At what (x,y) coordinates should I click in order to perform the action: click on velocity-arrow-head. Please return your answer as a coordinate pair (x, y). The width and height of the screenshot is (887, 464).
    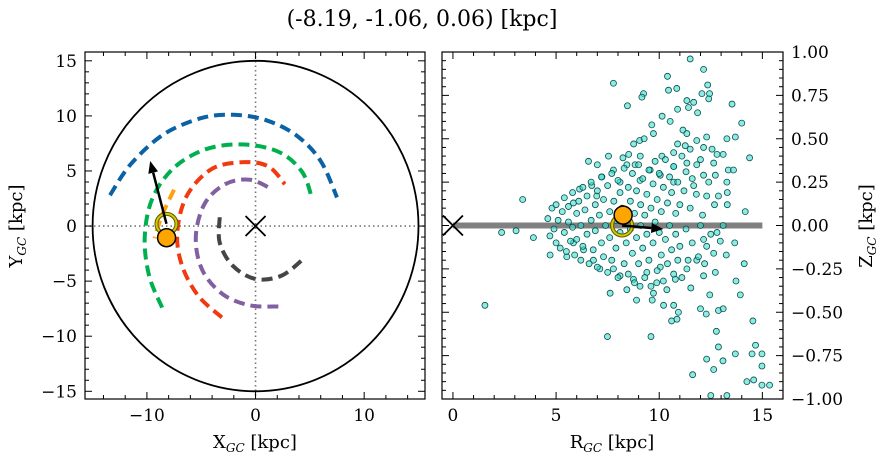
    Looking at the image, I should click on (153, 167).